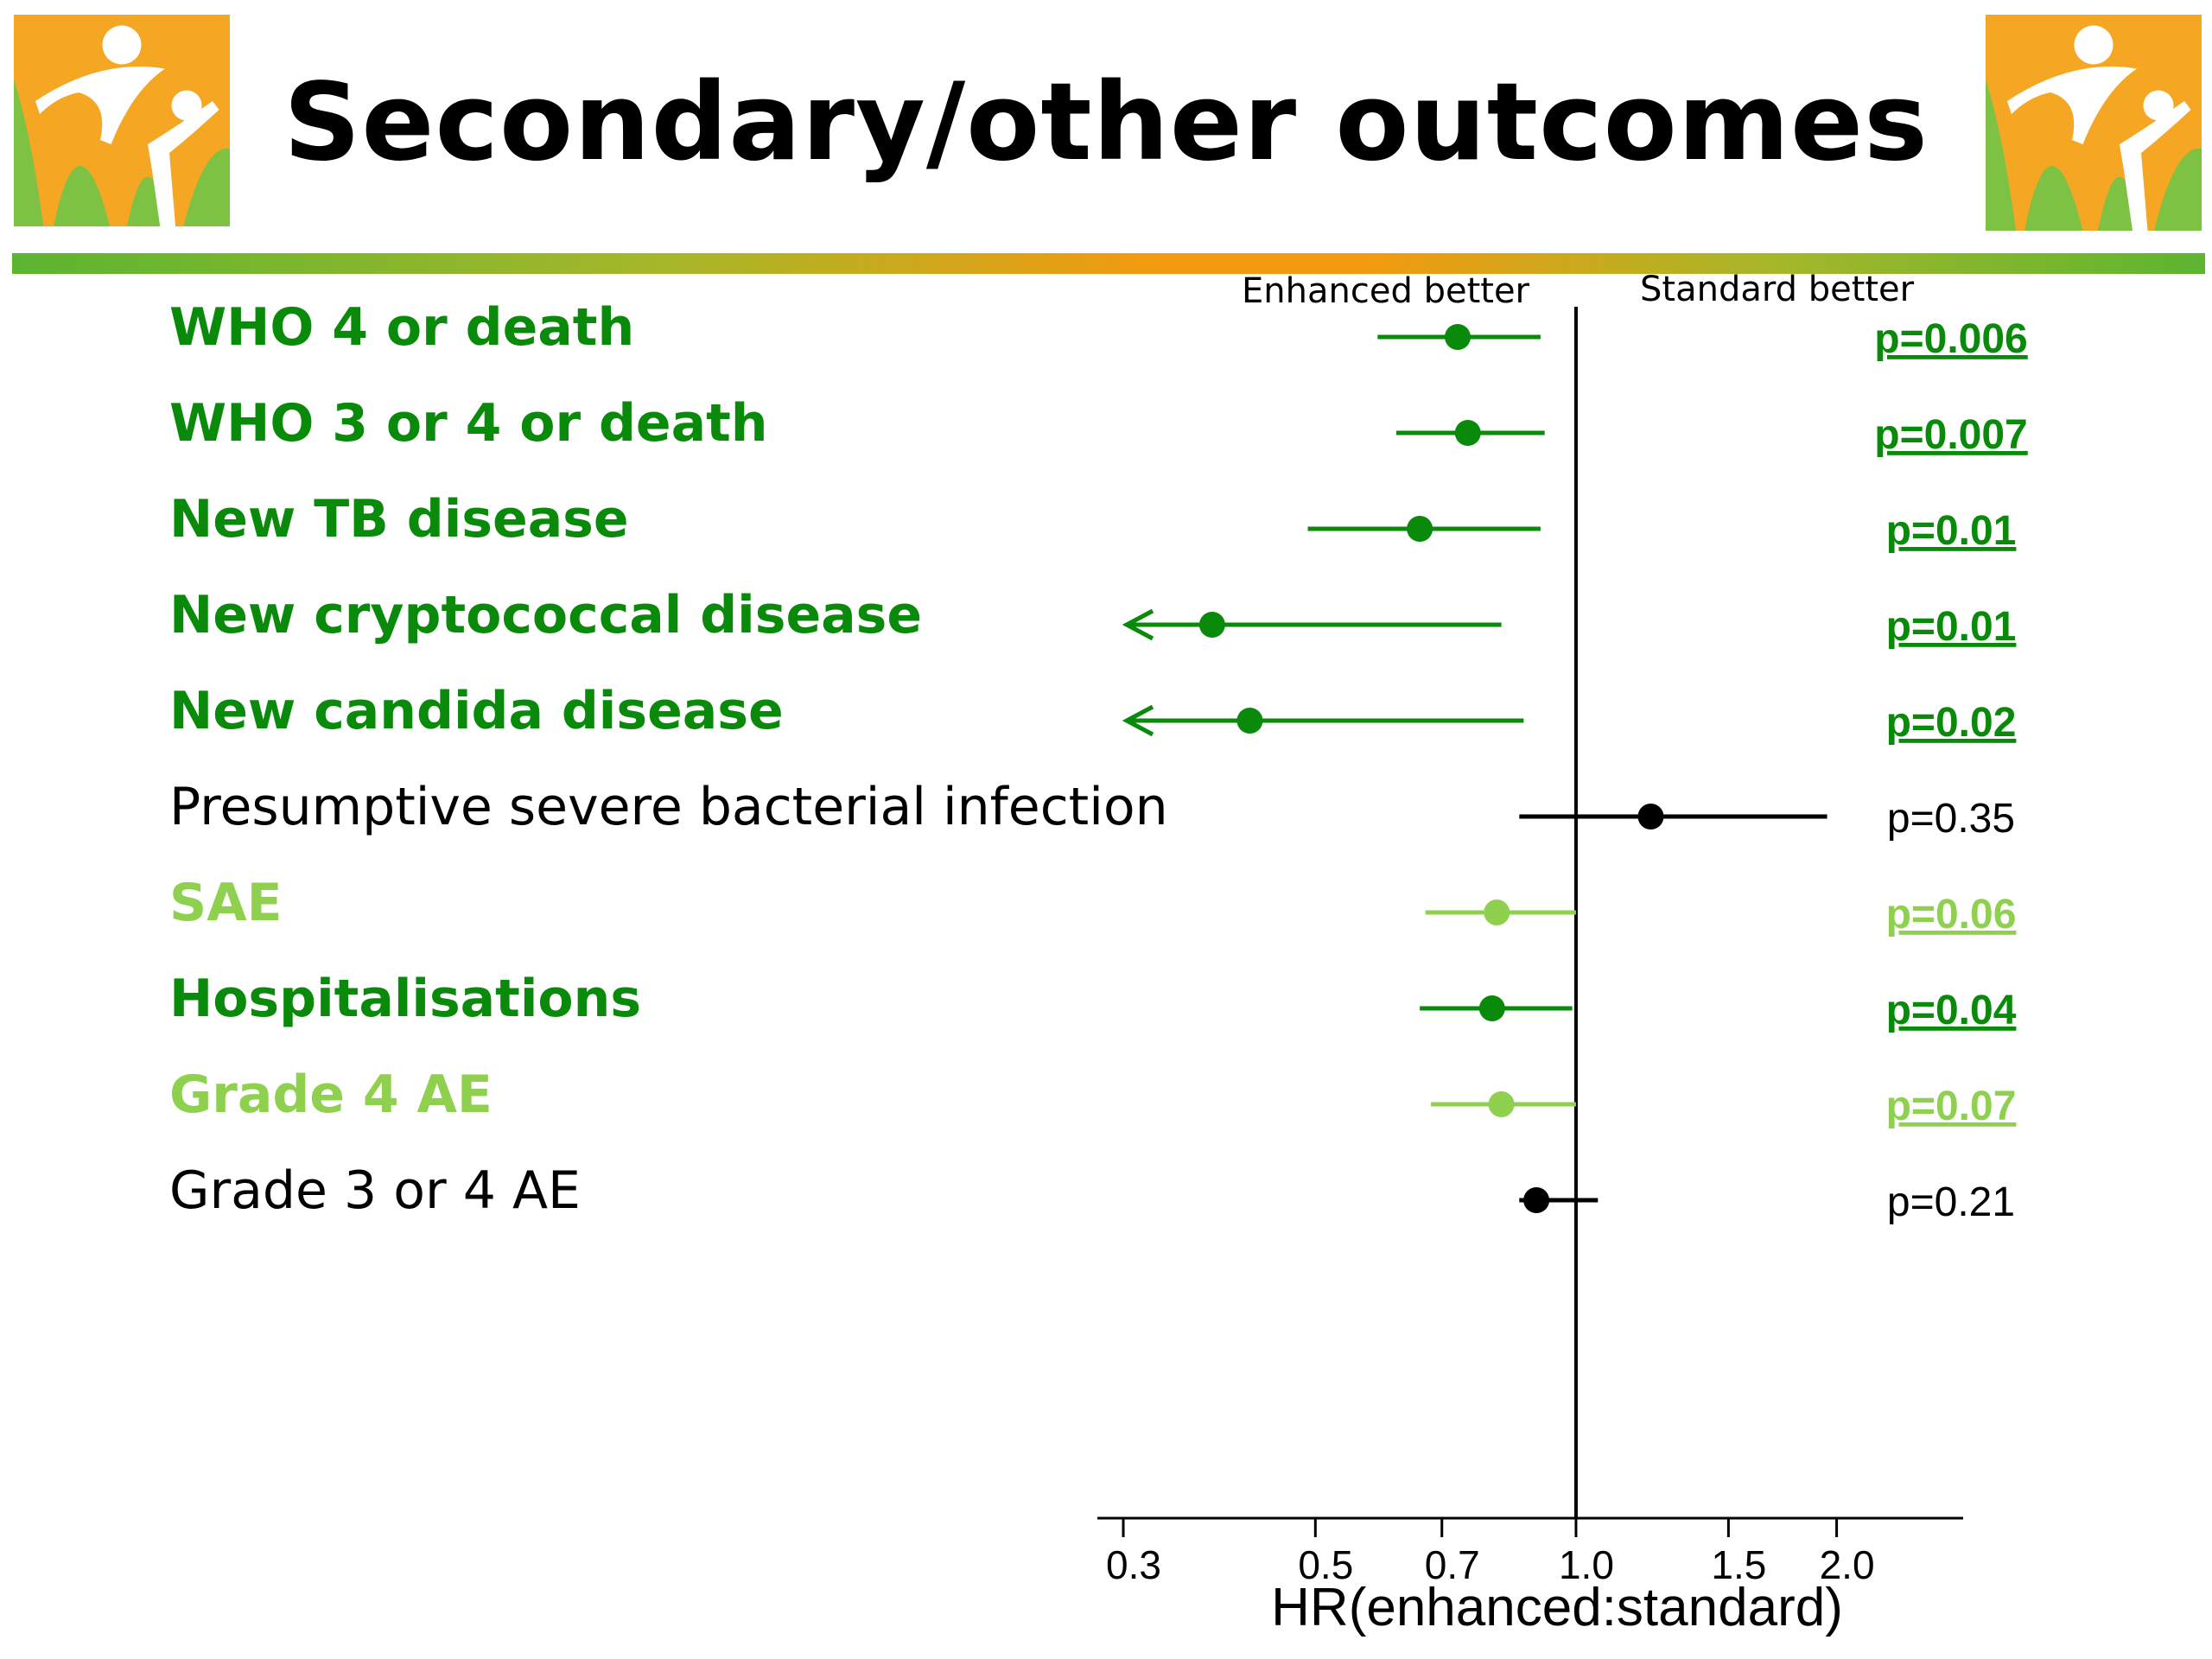 The image size is (2212, 1659). I want to click on row-label: Hospitalisations, so click(405, 999).